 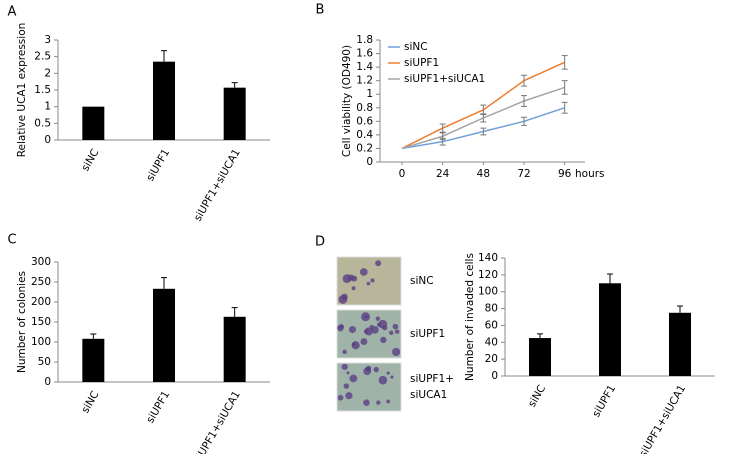 I want to click on panel-label: D, so click(x=320, y=242).